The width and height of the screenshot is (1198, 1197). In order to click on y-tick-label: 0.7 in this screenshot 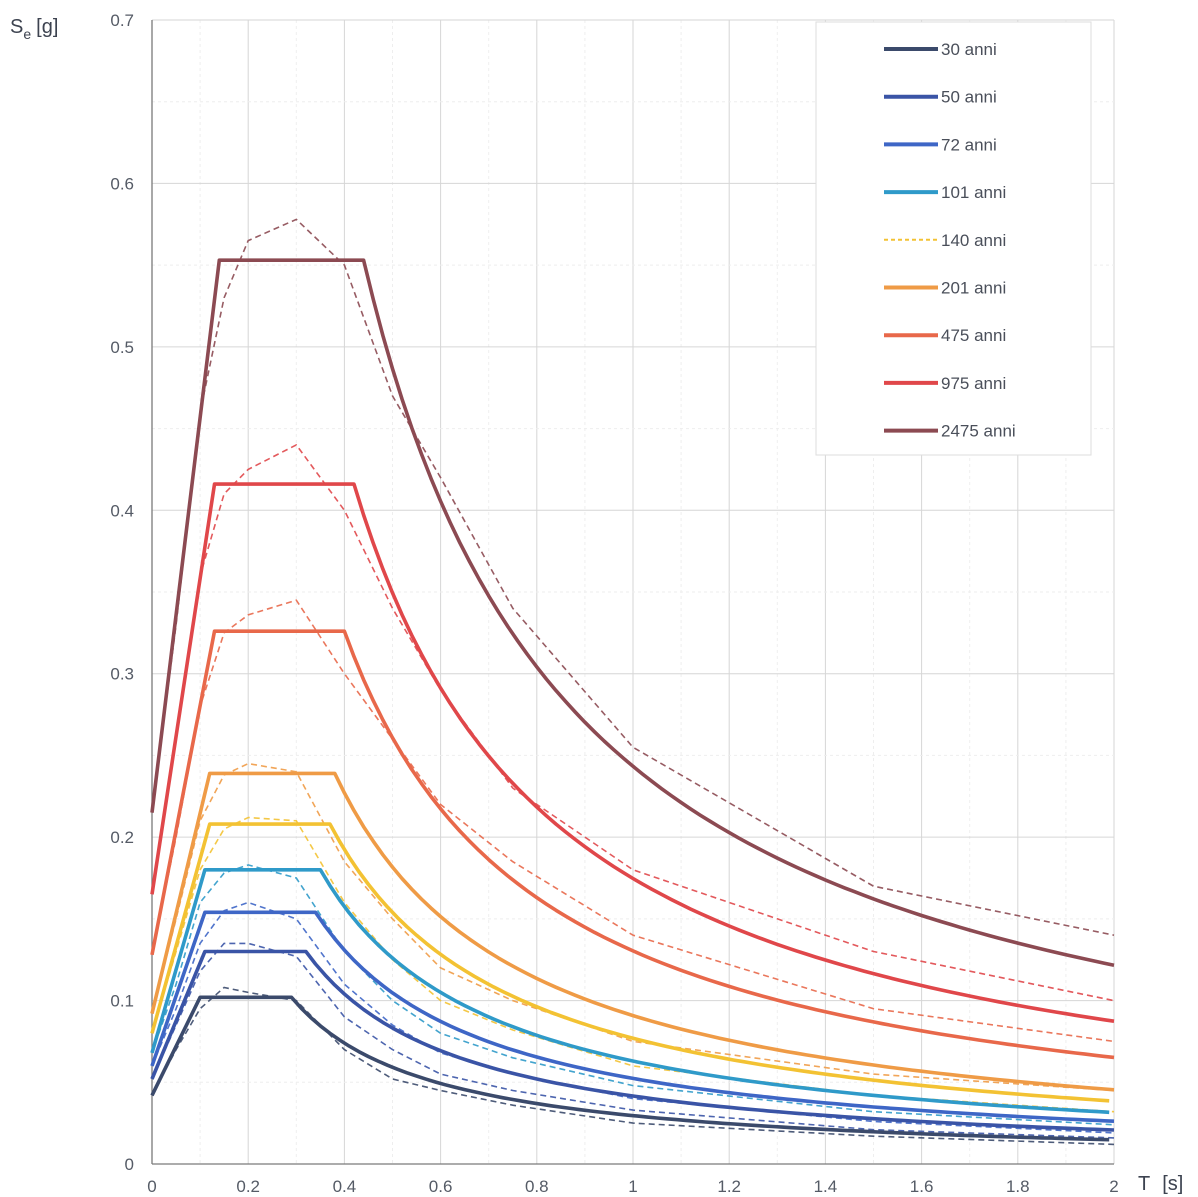, I will do `click(122, 20)`.